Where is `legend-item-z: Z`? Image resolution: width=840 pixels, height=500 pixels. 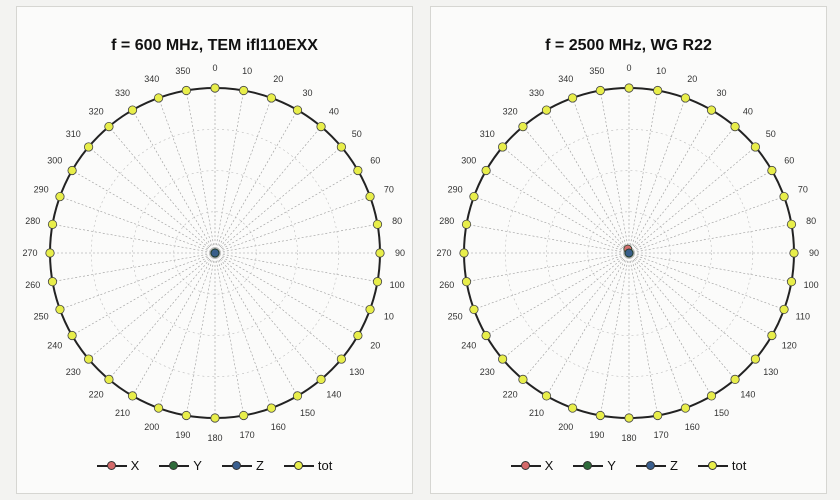 legend-item-z: Z is located at coordinates (656, 465).